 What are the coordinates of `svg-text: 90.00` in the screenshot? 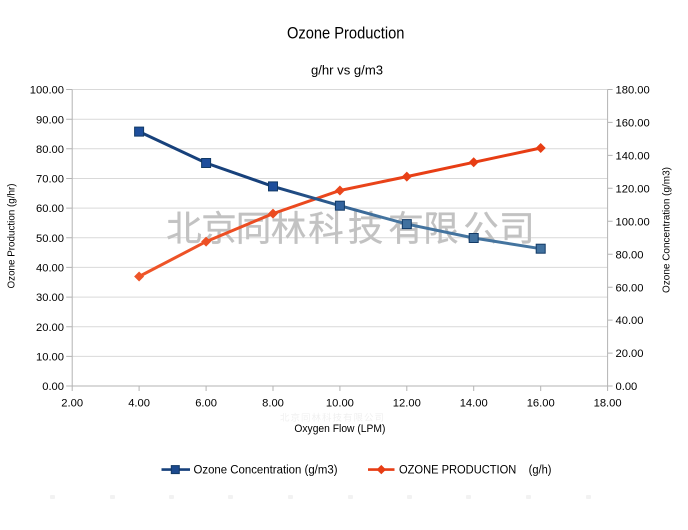 It's located at (50, 120).